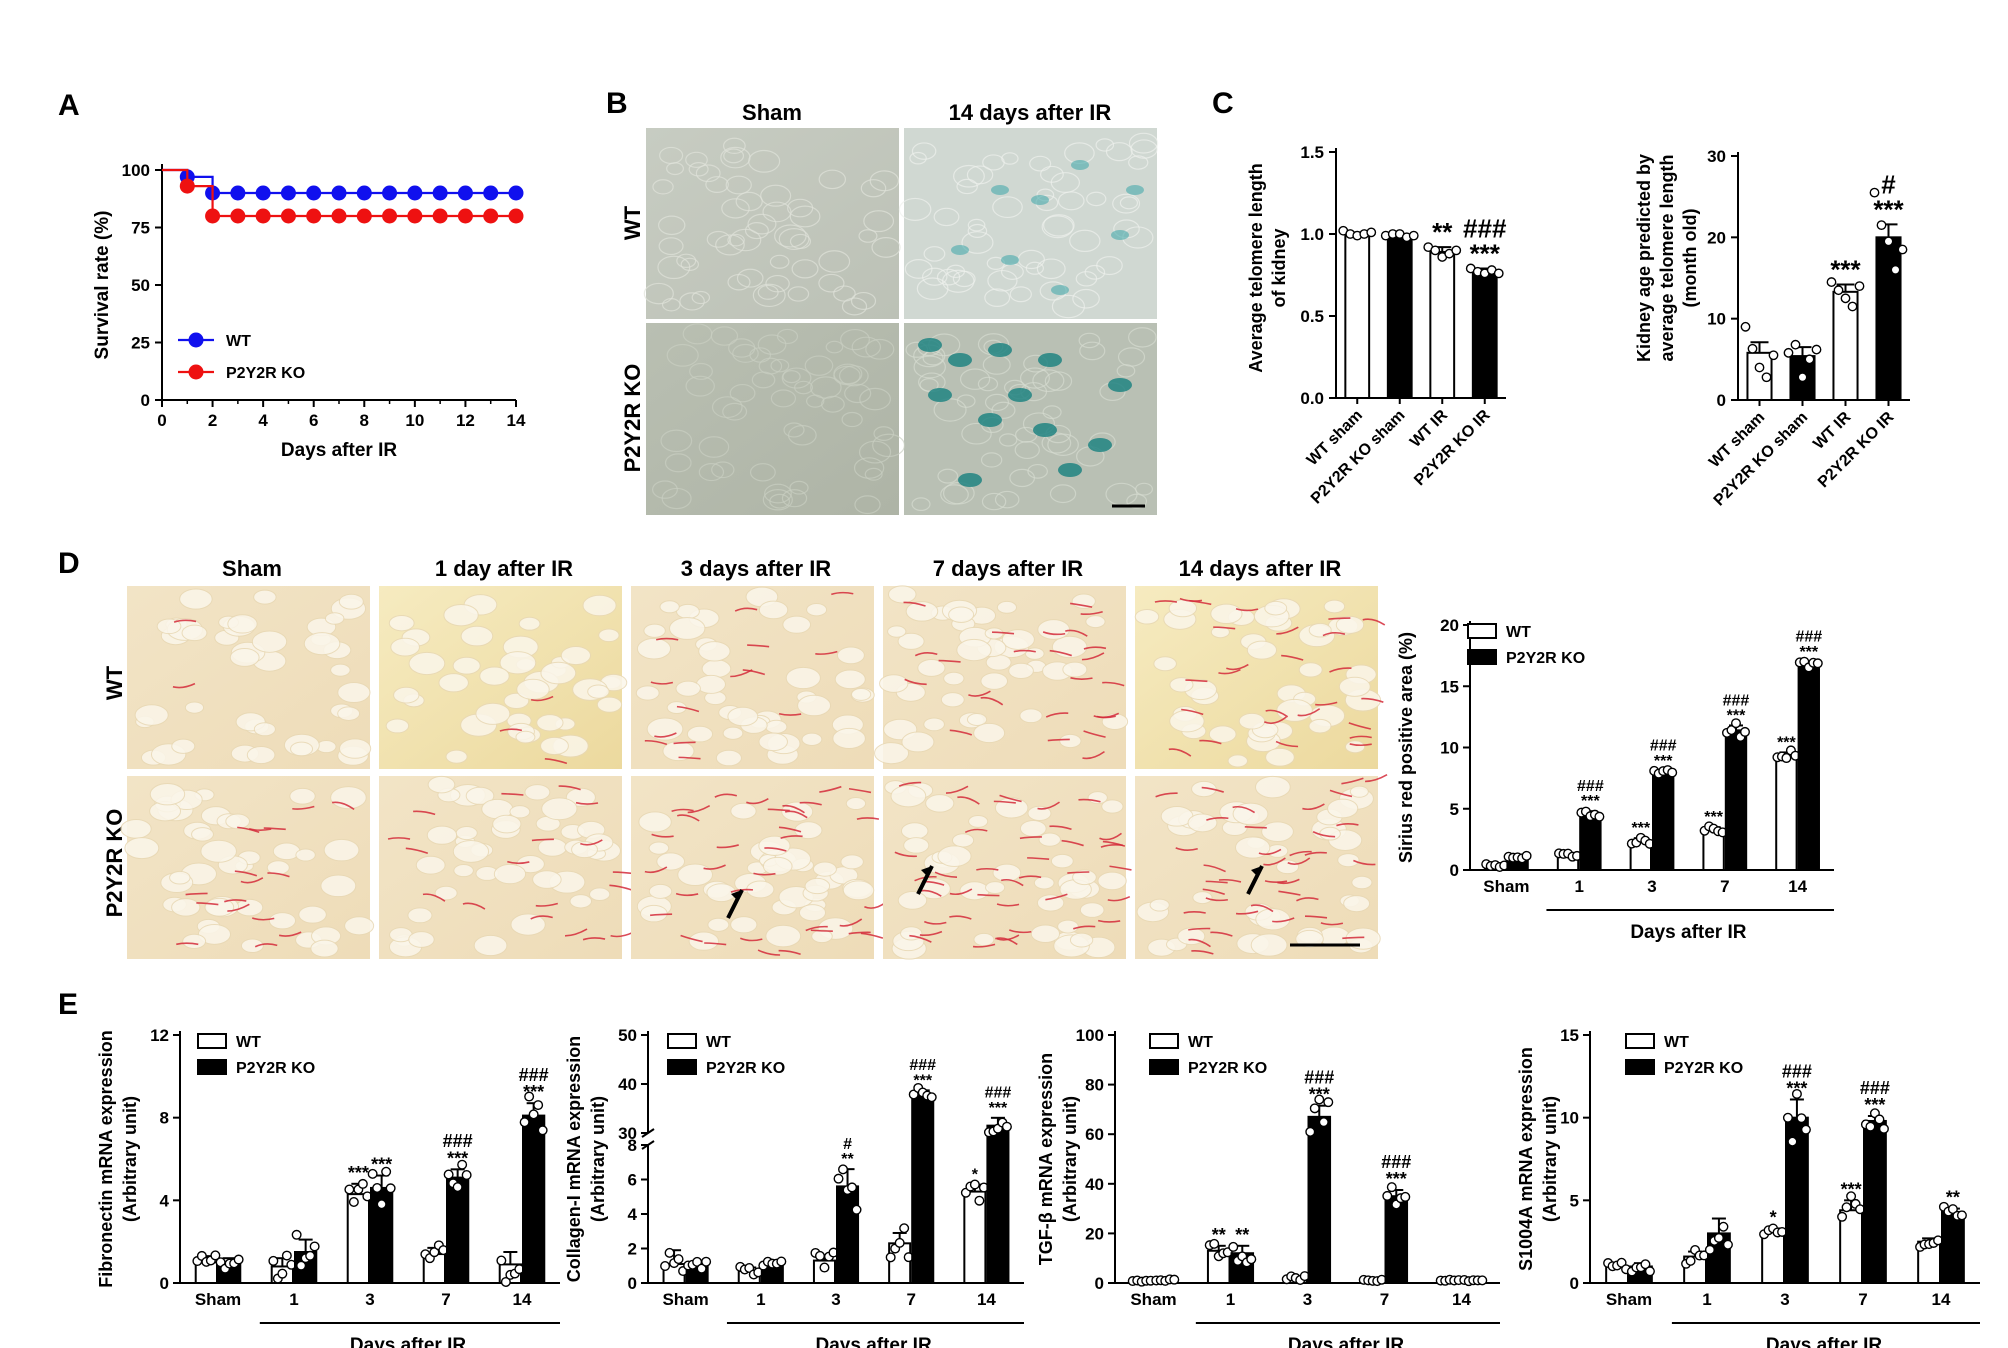 This screenshot has height=1348, width=2008. Describe the element at coordinates (196, 340) in the screenshot. I see `legend-marker` at that location.